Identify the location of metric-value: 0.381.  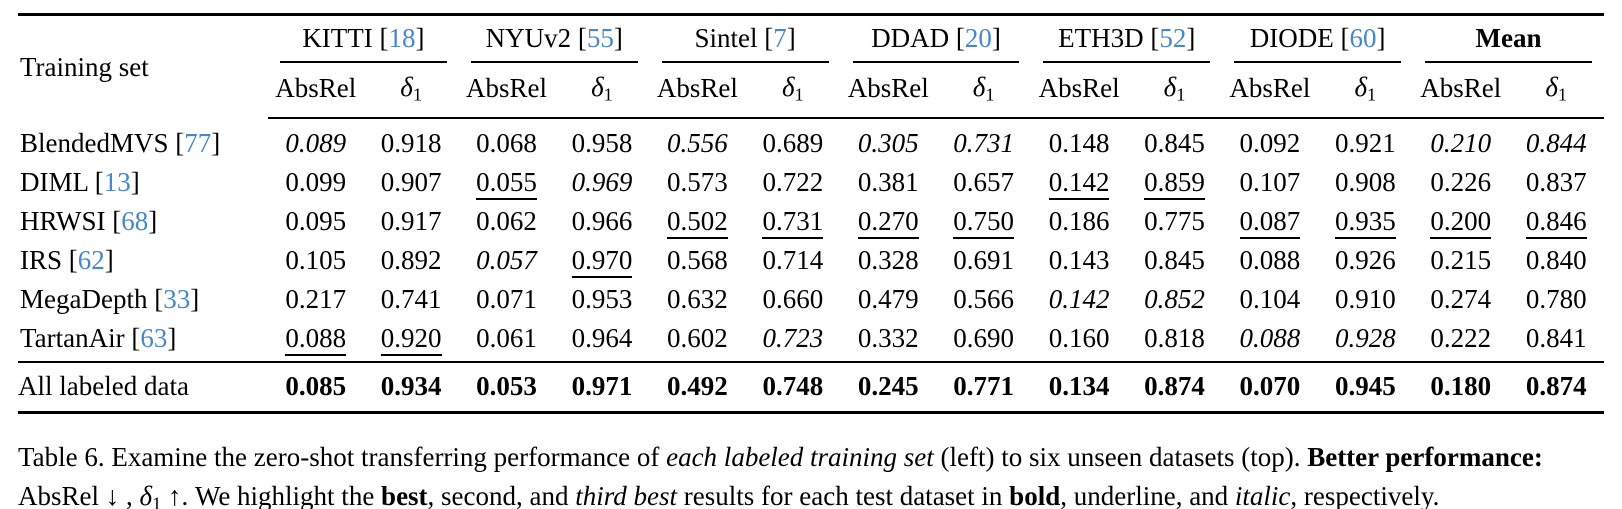
(888, 182).